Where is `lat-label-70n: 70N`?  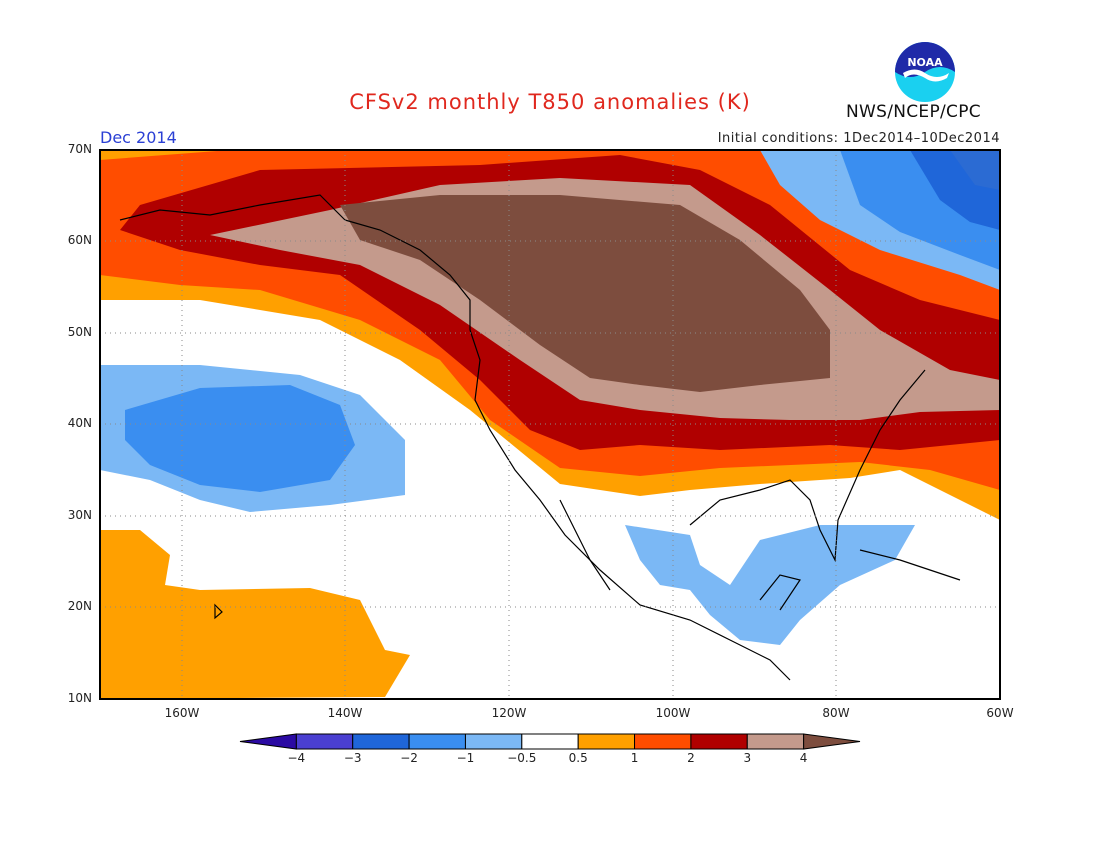
lat-label-70n: 70N is located at coordinates (79, 149).